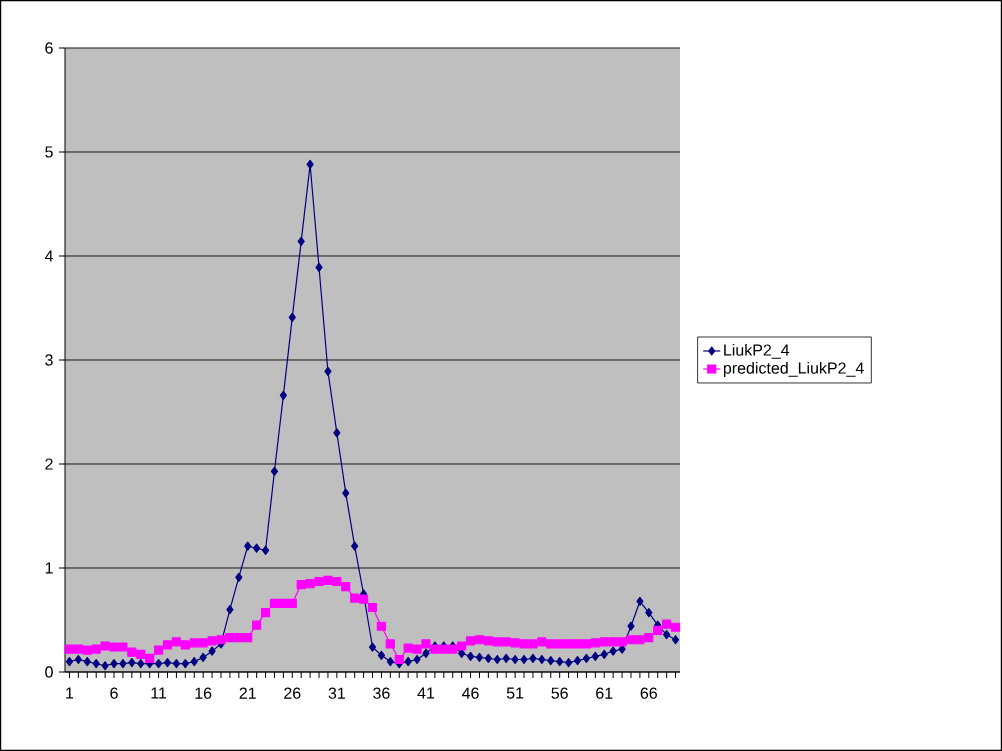 This screenshot has height=751, width=1002. Describe the element at coordinates (604, 693) in the screenshot. I see `x-tick-label: 61` at that location.